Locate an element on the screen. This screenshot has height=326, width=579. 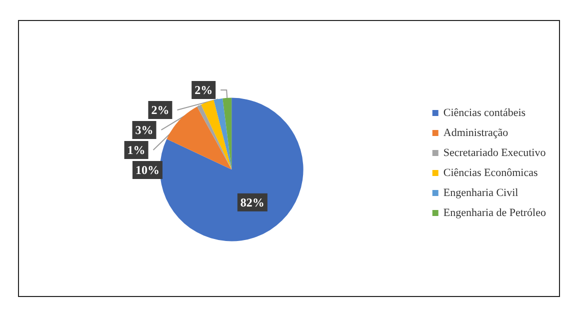
legend-label: Administração is located at coordinates (476, 133).